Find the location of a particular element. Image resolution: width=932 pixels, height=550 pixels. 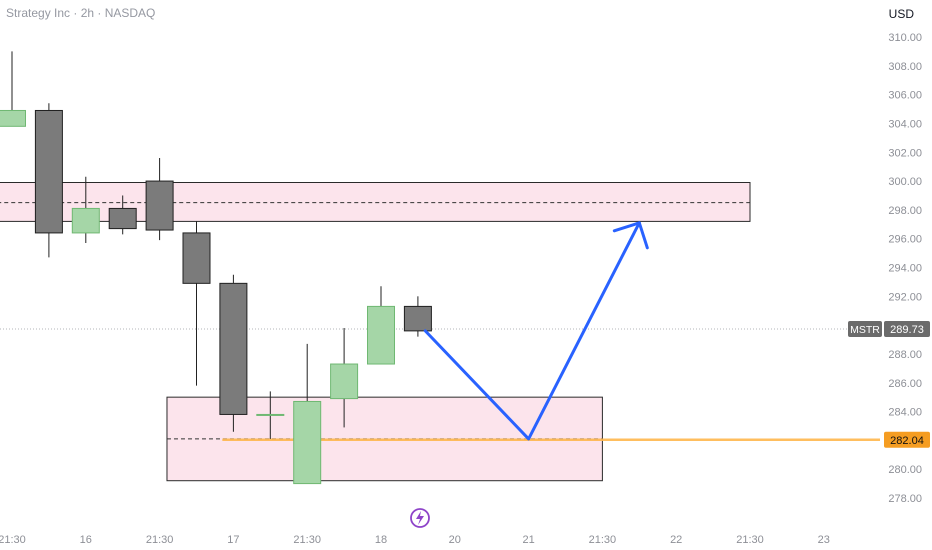

y-tick-label: 284.00 is located at coordinates (905, 413).